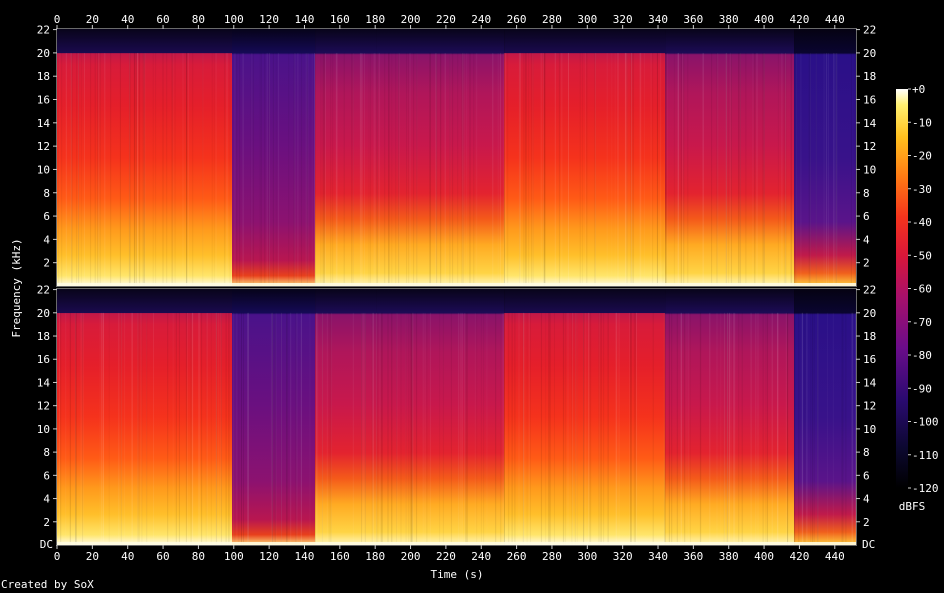  Describe the element at coordinates (912, 506) in the screenshot. I see `colorbar-label: dBFS` at that location.